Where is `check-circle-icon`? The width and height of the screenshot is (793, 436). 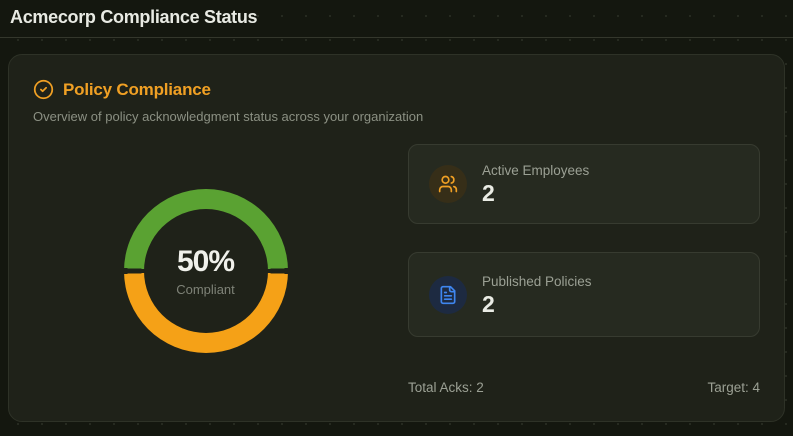
check-circle-icon is located at coordinates (43, 89).